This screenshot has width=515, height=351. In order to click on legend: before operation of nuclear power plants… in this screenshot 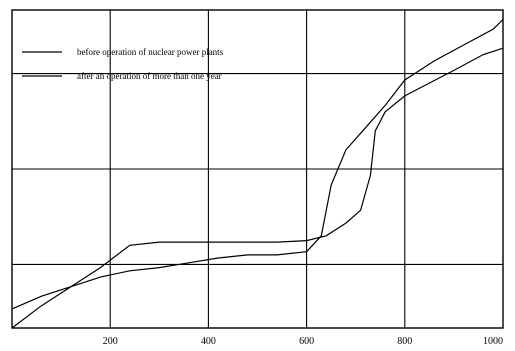, I will do `click(123, 64)`.